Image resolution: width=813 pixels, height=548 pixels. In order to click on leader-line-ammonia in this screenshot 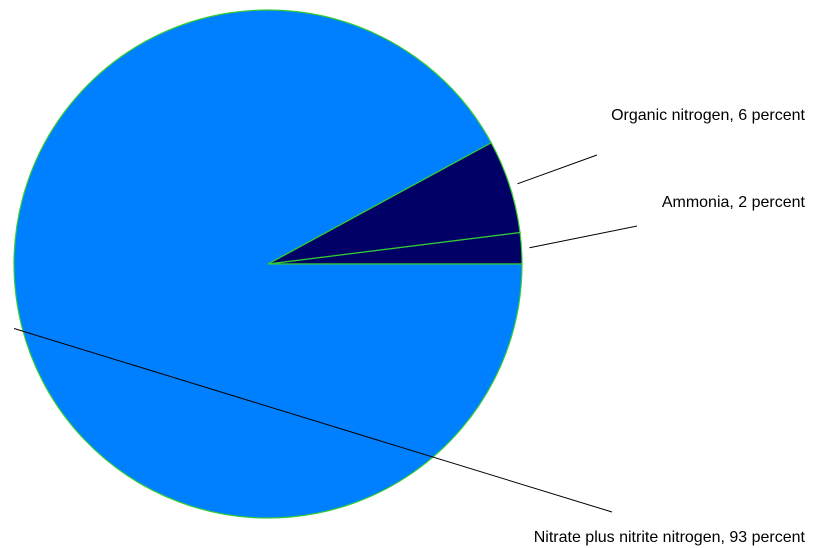, I will do `click(583, 237)`.